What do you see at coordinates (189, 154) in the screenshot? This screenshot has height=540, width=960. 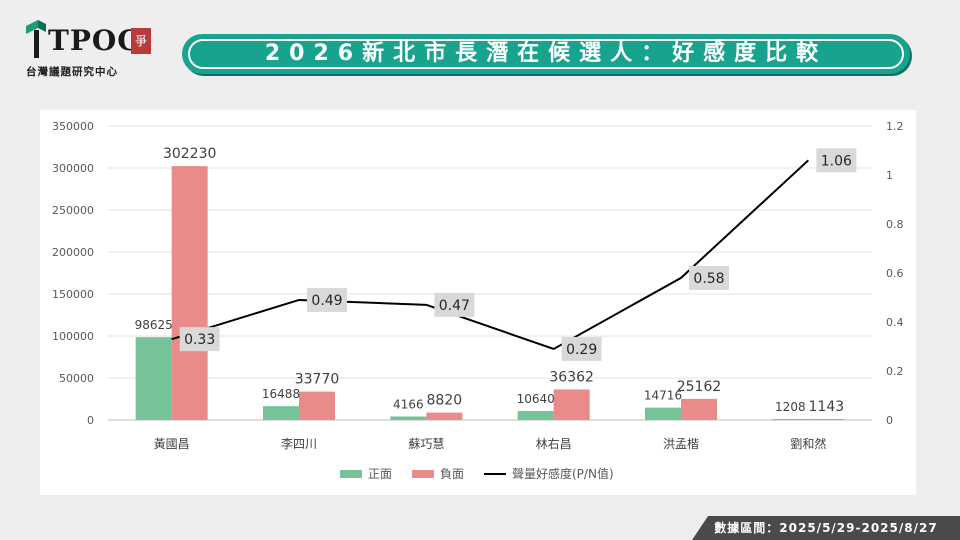 I see `bar-negative-label: 302230` at bounding box center [189, 154].